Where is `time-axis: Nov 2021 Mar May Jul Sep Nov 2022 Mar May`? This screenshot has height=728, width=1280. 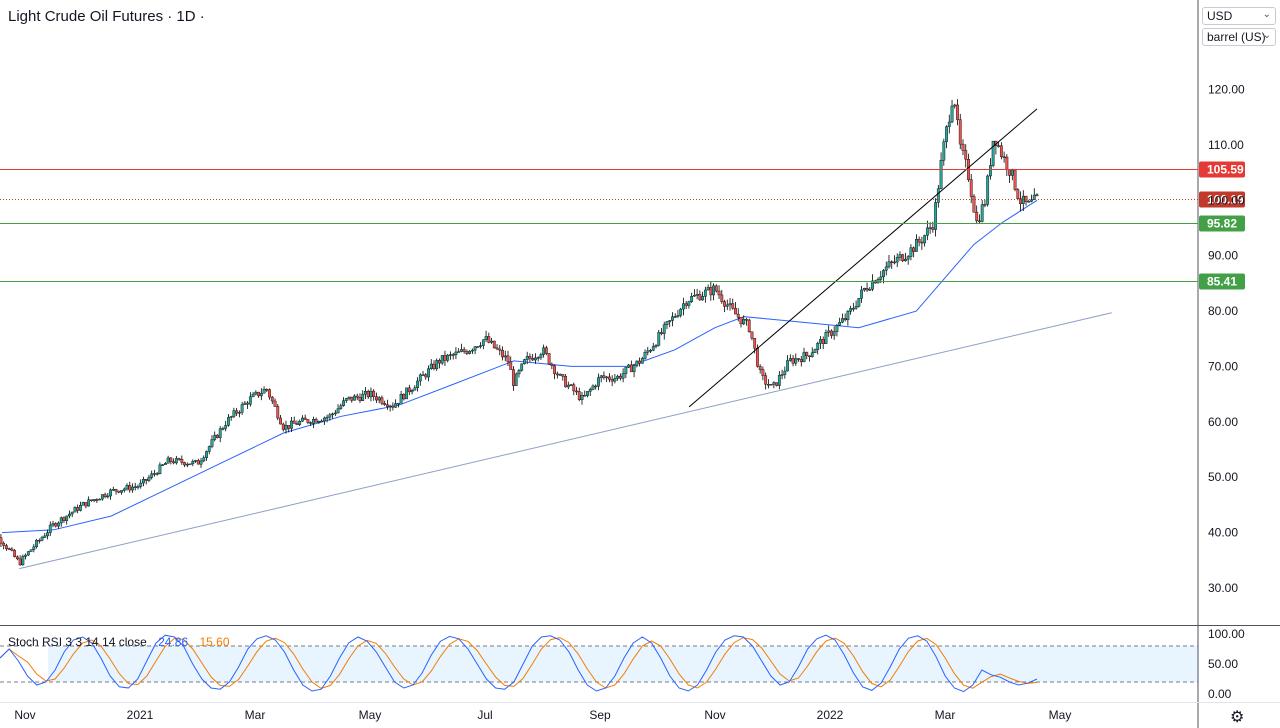 time-axis: Nov 2021 Mar May Jul Sep Nov 2022 Mar May is located at coordinates (542, 715).